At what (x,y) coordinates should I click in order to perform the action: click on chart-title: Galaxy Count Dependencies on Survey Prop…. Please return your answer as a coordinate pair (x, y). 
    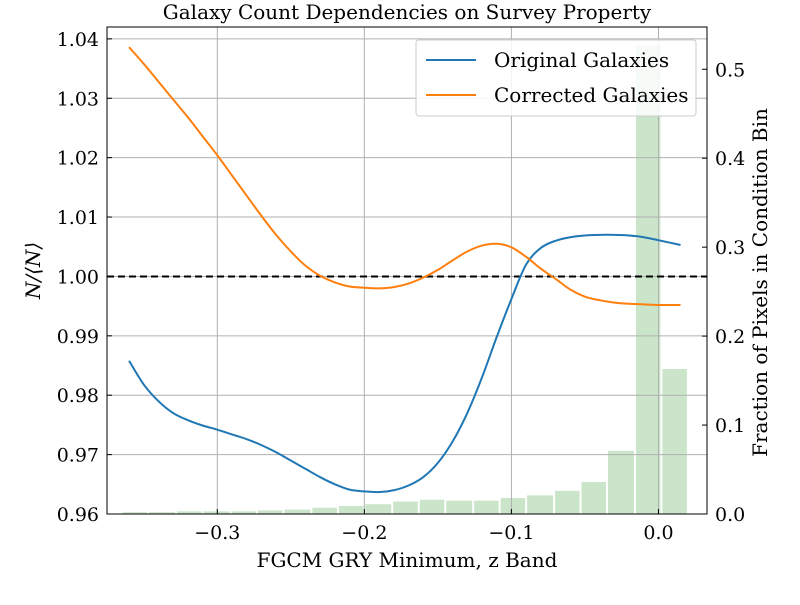
    Looking at the image, I should click on (407, 12).